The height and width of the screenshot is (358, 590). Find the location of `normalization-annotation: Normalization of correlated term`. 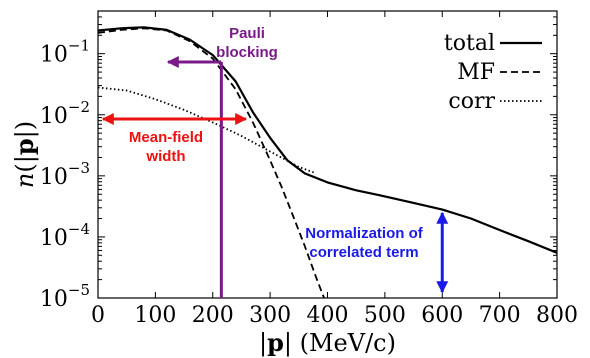

normalization-annotation: Normalization of correlated term is located at coordinates (364, 243).